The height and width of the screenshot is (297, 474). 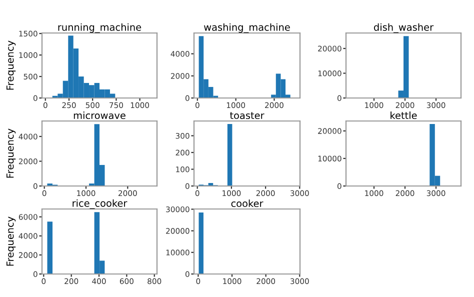 I want to click on chart-title: dish_washer, so click(x=404, y=28).